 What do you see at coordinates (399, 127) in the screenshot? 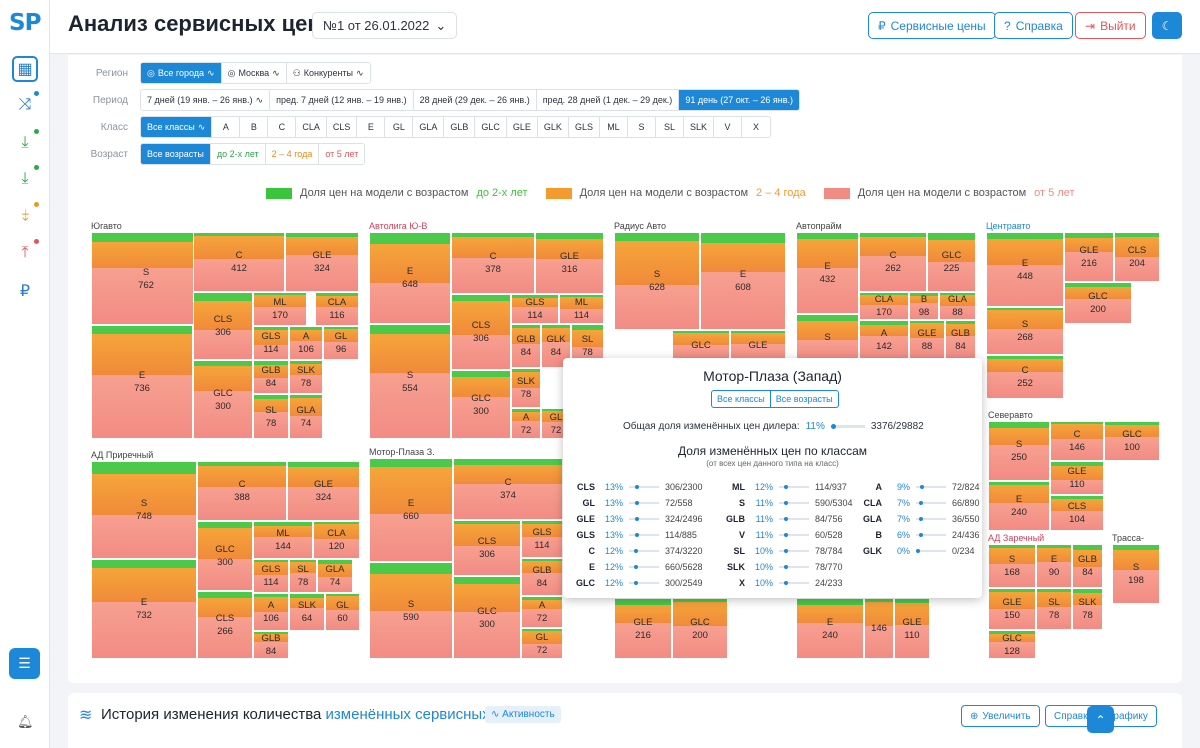
I see `class-chip: GL` at bounding box center [399, 127].